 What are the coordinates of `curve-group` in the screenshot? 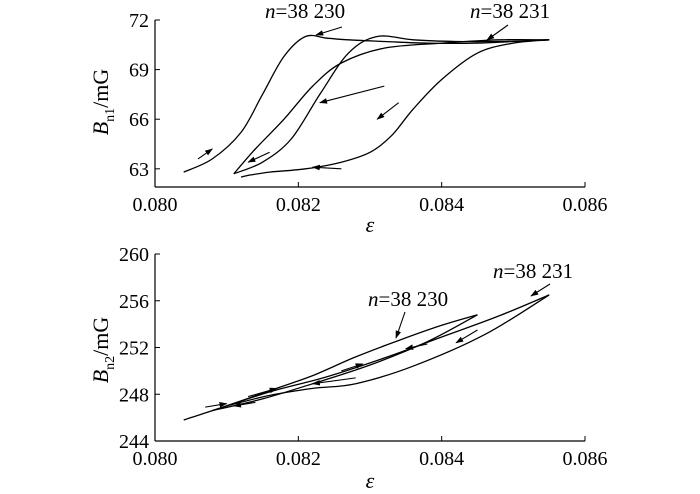 It's located at (366, 357).